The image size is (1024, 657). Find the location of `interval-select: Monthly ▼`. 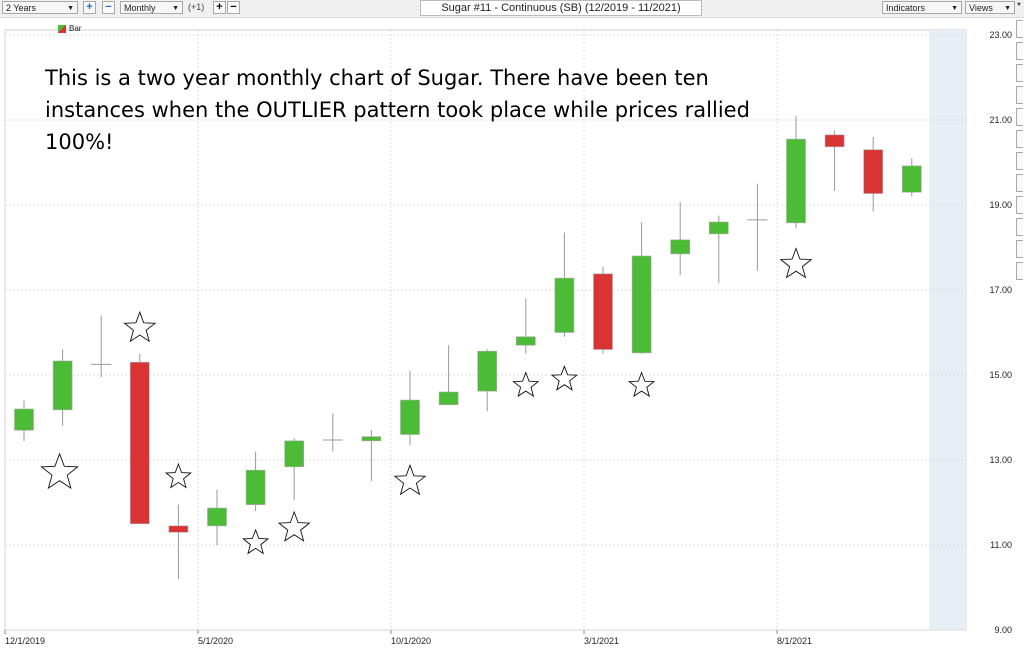

interval-select: Monthly ▼ is located at coordinates (151, 7).